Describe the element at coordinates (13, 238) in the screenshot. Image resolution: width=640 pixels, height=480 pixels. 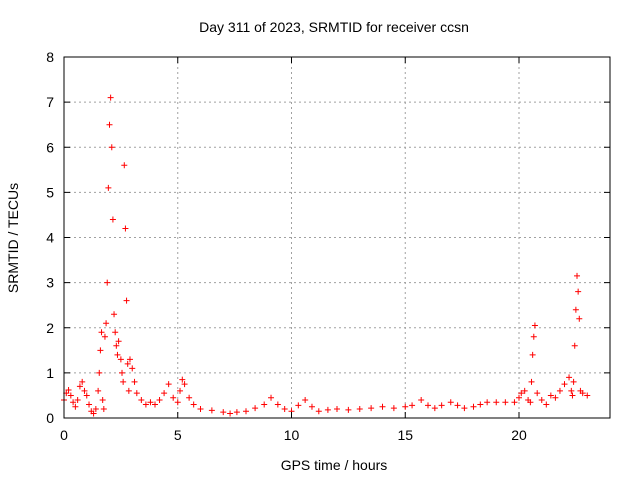
I see `y-axis-label: SRMTID / TECUs` at that location.